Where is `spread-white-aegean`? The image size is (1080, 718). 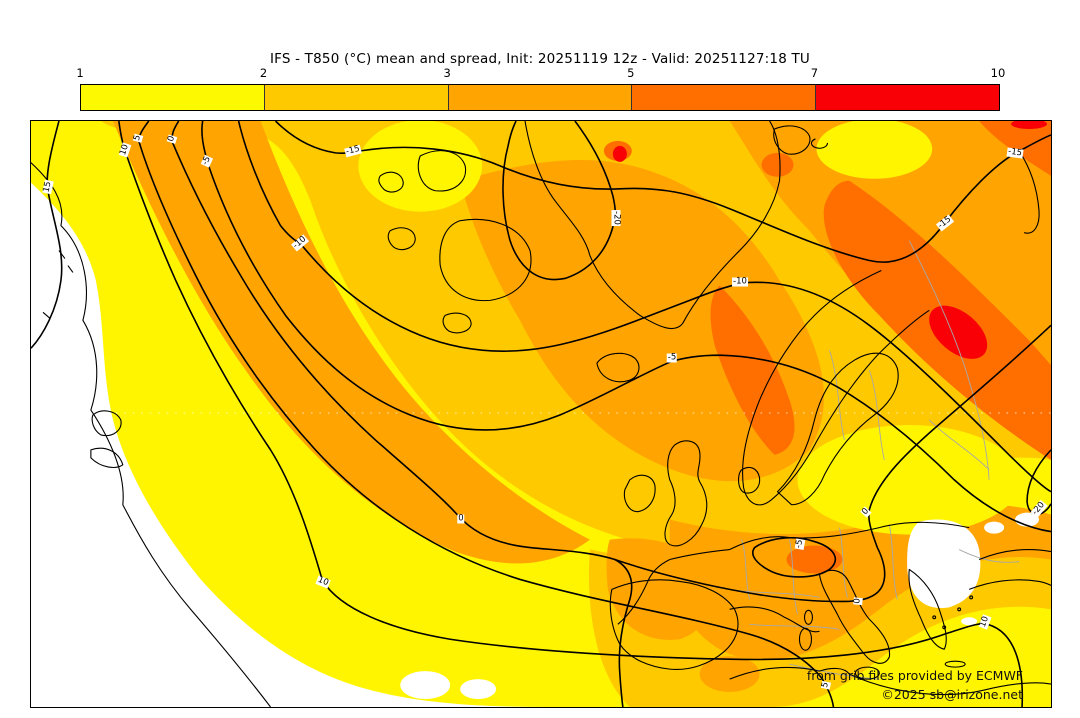
spread-white-aegean is located at coordinates (944, 564).